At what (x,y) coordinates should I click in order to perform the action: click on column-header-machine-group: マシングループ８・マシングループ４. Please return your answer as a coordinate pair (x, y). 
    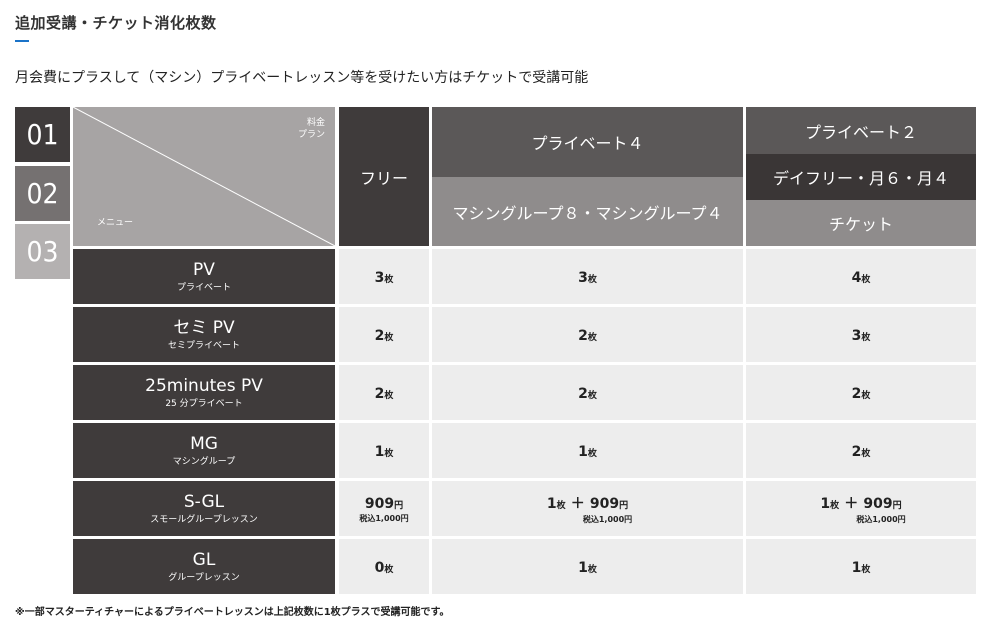
    Looking at the image, I should click on (587, 211).